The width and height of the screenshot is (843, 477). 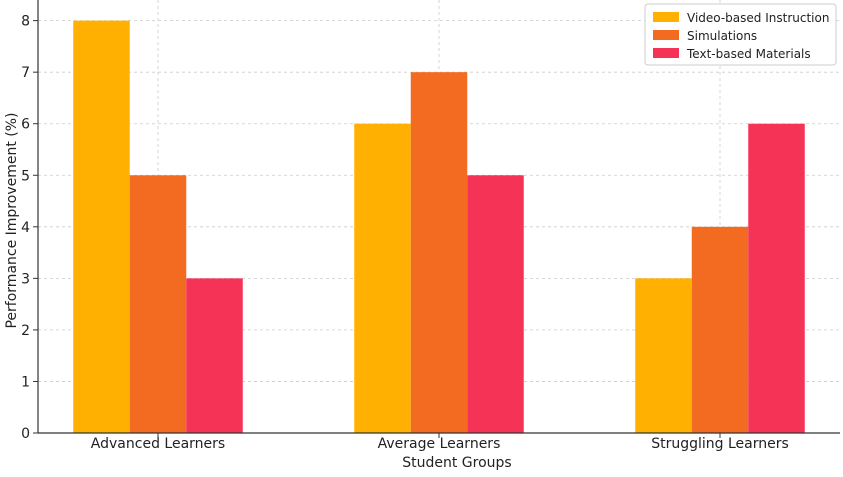 What do you see at coordinates (663, 355) in the screenshot?
I see `bar-video-based-instruction-struggling-learners` at bounding box center [663, 355].